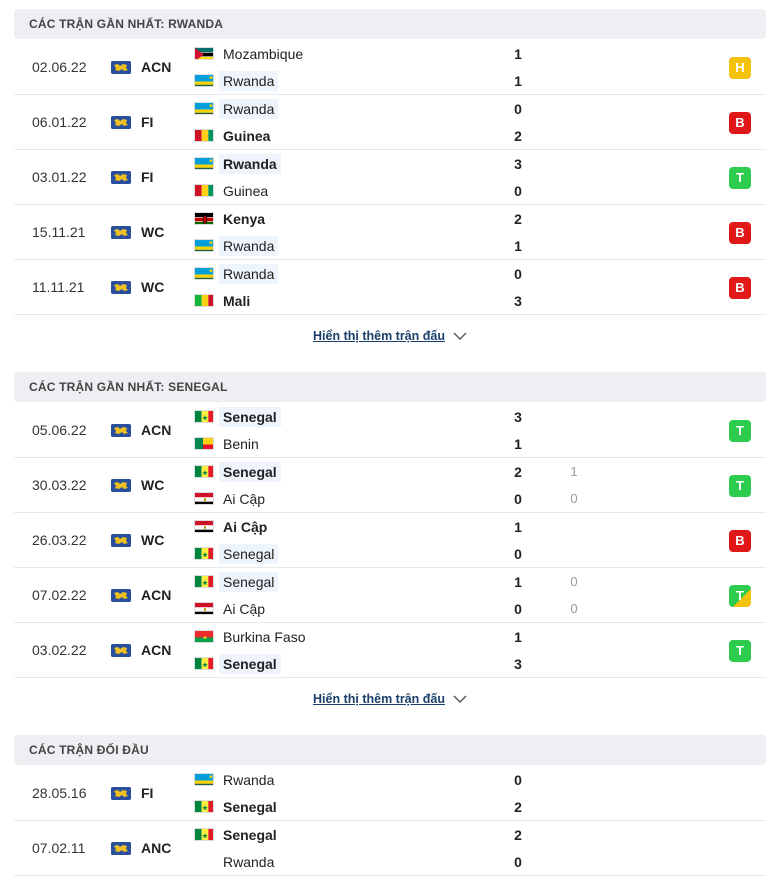 The width and height of the screenshot is (780, 892). What do you see at coordinates (390, 177) in the screenshot?
I see `match-row: 03.01.22 FI Rwanda Guinea 3 0 T` at bounding box center [390, 177].